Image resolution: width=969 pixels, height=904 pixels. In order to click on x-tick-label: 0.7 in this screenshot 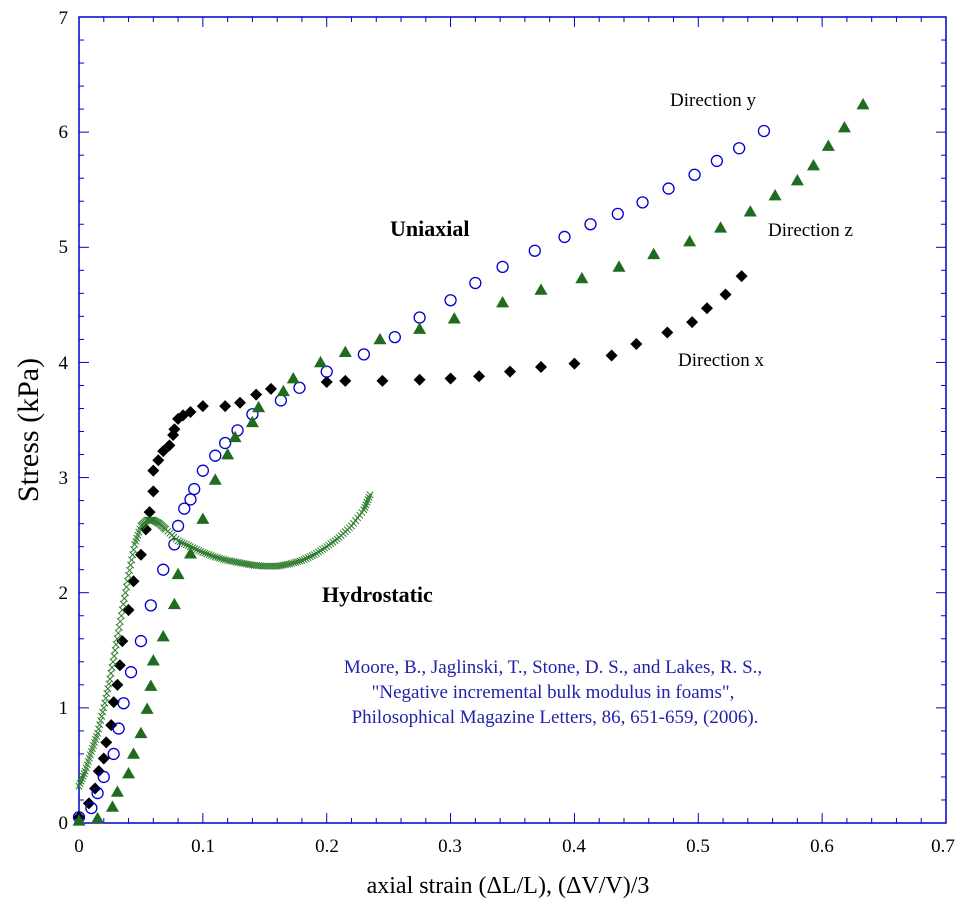, I will do `click(943, 846)`.